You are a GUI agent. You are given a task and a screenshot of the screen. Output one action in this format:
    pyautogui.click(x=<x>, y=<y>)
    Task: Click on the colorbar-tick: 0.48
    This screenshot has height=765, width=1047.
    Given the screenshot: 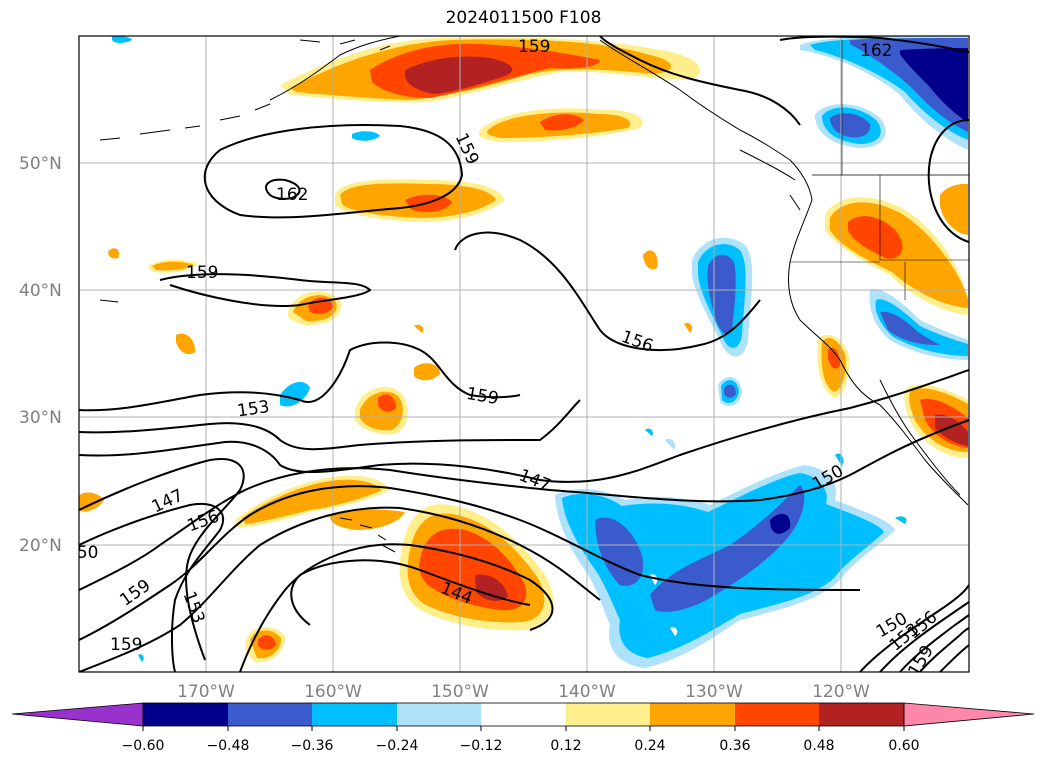 What is the action you would take?
    pyautogui.click(x=818, y=746)
    